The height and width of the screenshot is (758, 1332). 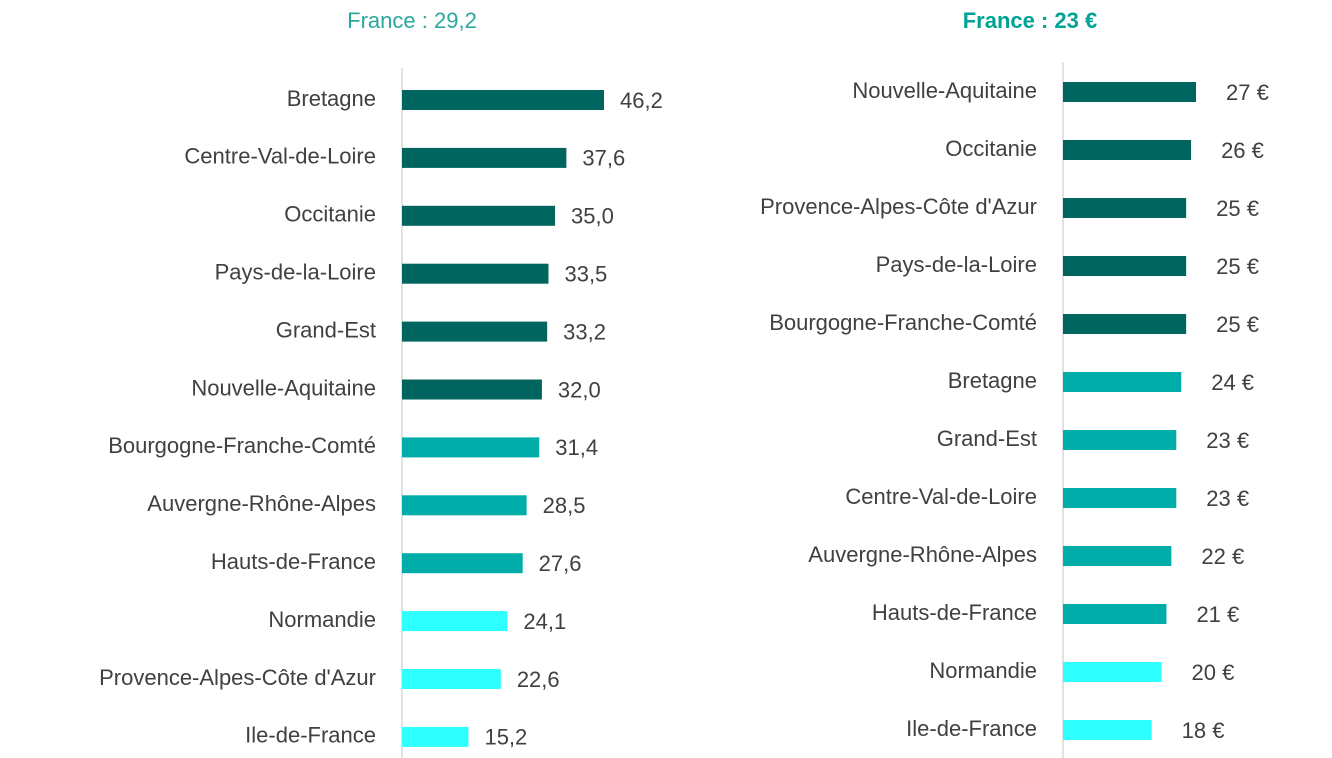 I want to click on value-label: 24 €, so click(x=1232, y=382).